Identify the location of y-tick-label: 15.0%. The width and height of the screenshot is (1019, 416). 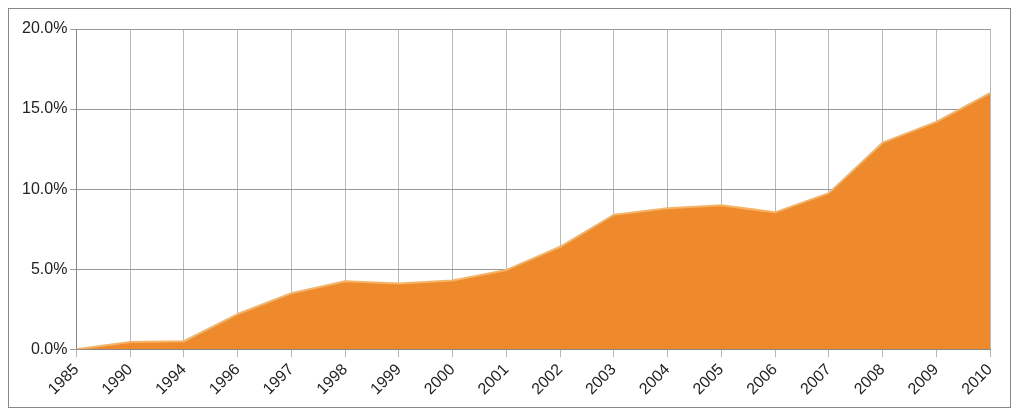
(44, 108).